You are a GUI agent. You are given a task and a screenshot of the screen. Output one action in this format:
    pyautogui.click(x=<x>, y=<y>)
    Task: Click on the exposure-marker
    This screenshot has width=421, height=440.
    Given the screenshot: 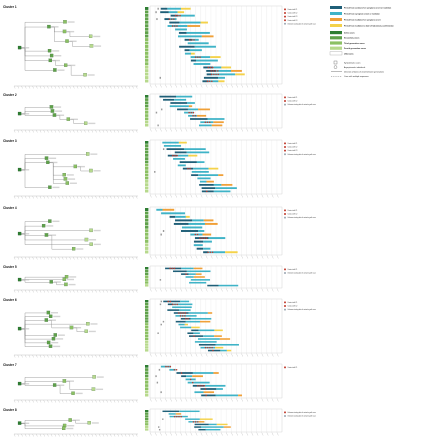 What is the action you would take?
    pyautogui.click(x=161, y=234)
    